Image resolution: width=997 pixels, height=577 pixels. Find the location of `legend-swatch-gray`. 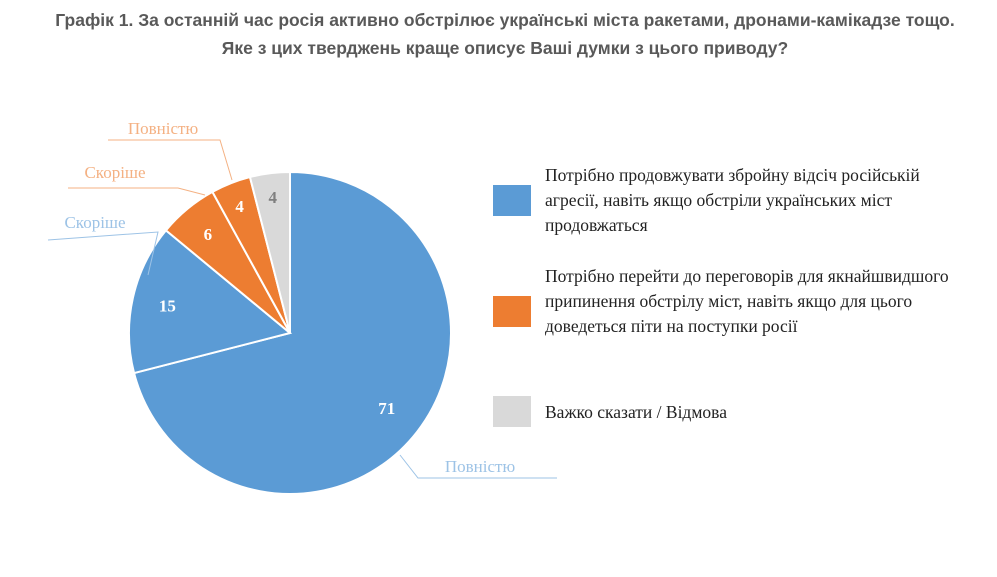

legend-swatch-gray is located at coordinates (512, 411).